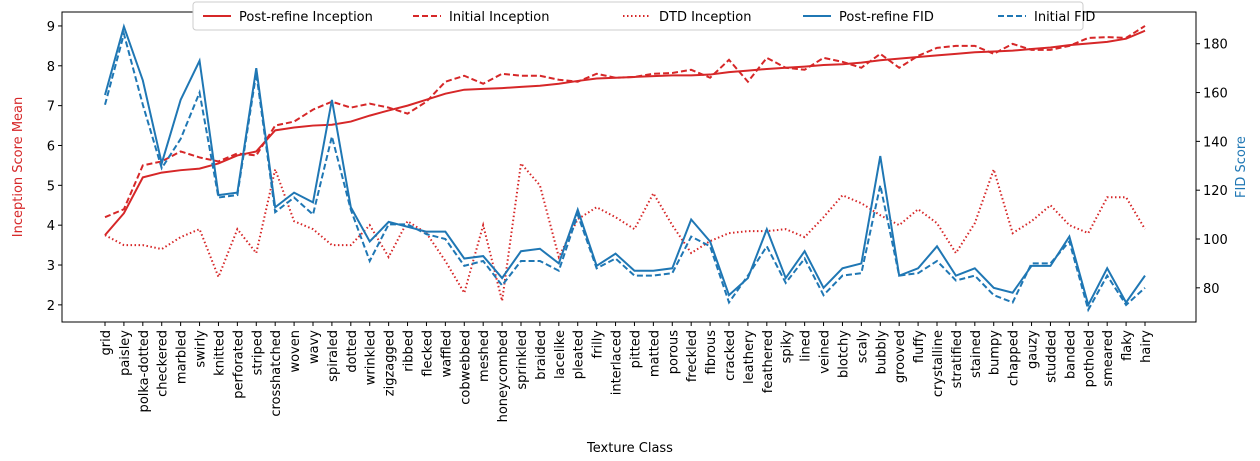  Describe the element at coordinates (638, 16) in the screenshot. I see `legend-box` at that location.